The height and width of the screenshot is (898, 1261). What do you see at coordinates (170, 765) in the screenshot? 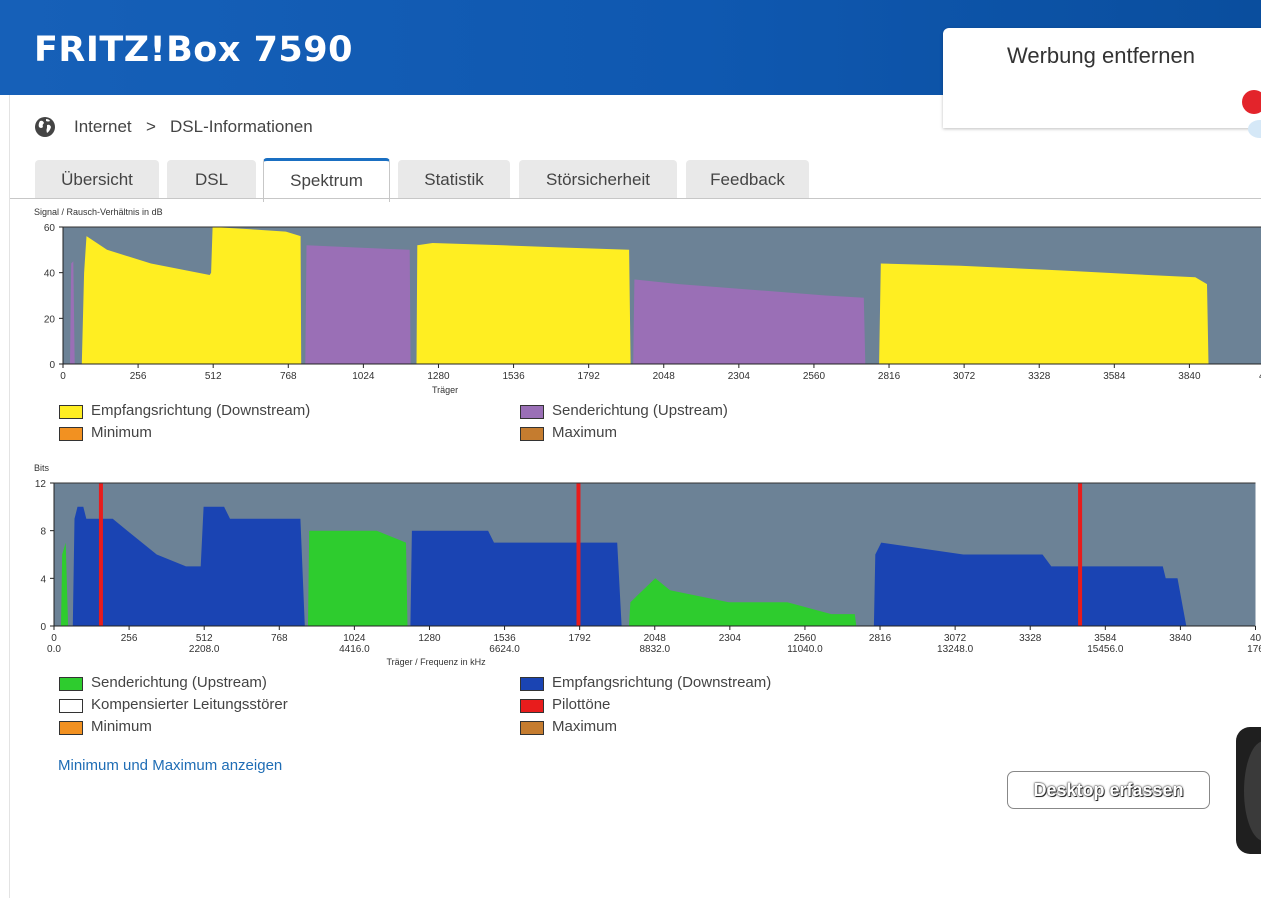
I see `show-min-max-link: Minimum und Maximum anzeigen` at bounding box center [170, 765].